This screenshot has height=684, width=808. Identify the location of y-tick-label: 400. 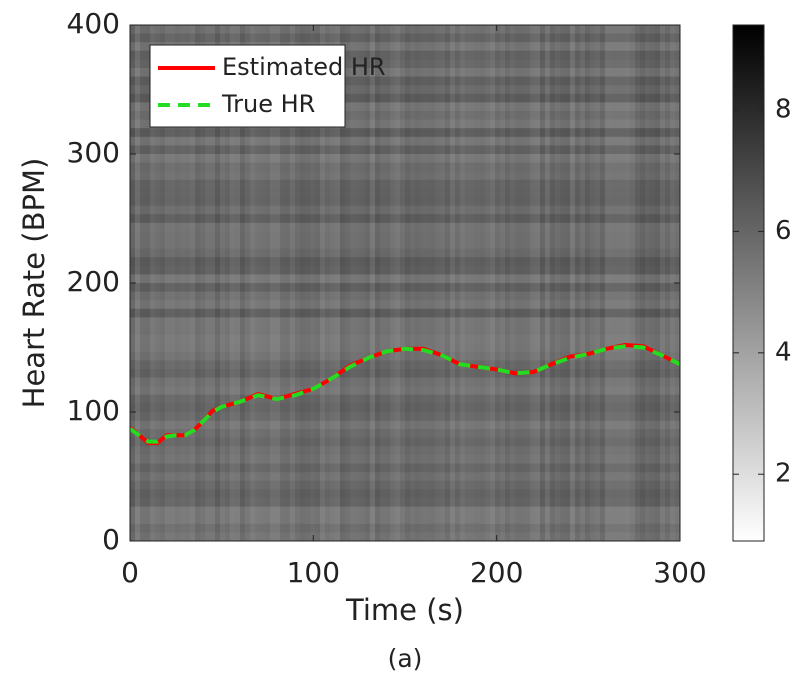
(93, 23).